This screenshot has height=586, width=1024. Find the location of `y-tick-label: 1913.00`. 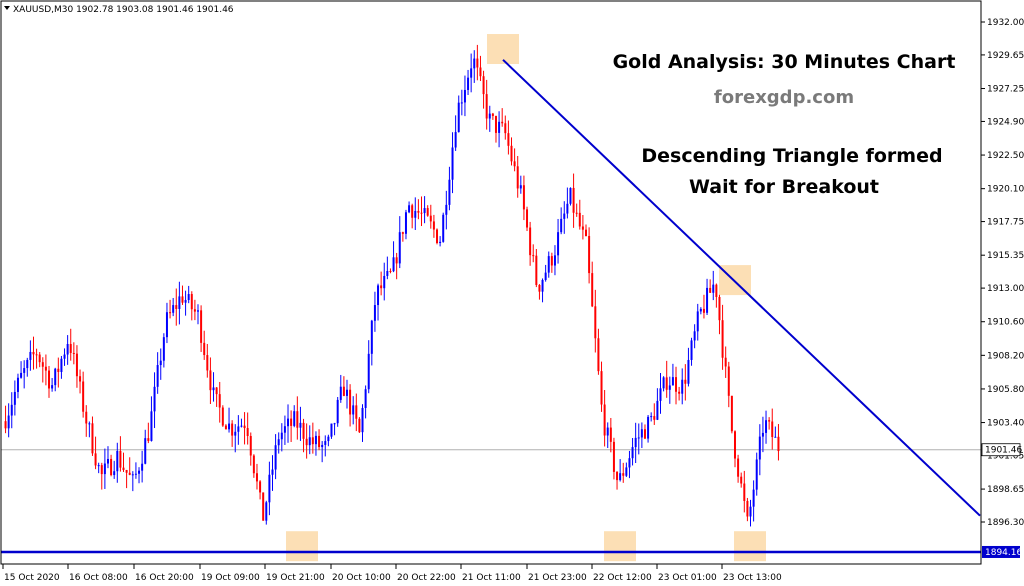

y-tick-label: 1913.00 is located at coordinates (1005, 289).